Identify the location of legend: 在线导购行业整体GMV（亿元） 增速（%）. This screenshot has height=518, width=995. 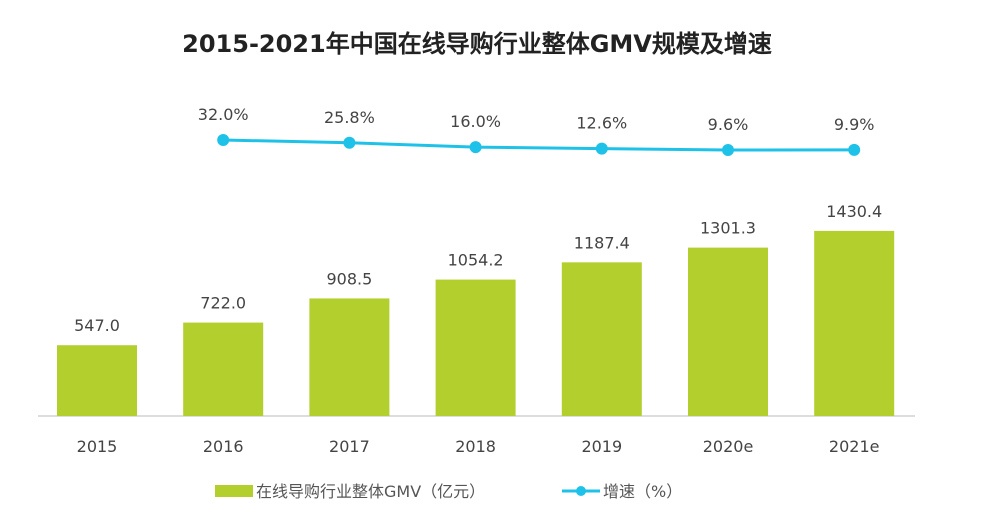
(448, 491).